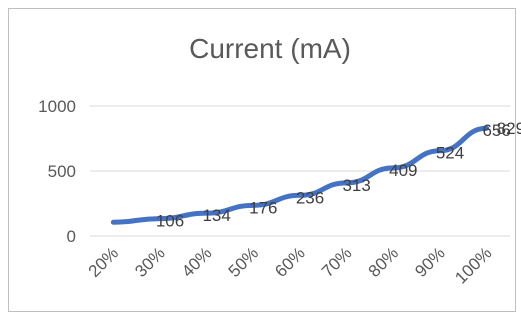 The image size is (521, 320). I want to click on data-label: 524, so click(450, 153).